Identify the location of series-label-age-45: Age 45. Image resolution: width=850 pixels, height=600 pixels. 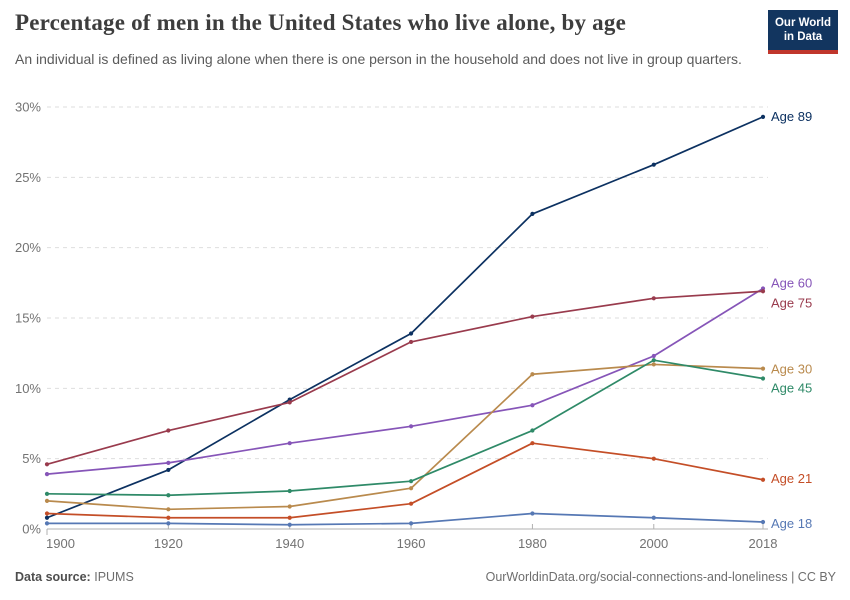
(791, 387).